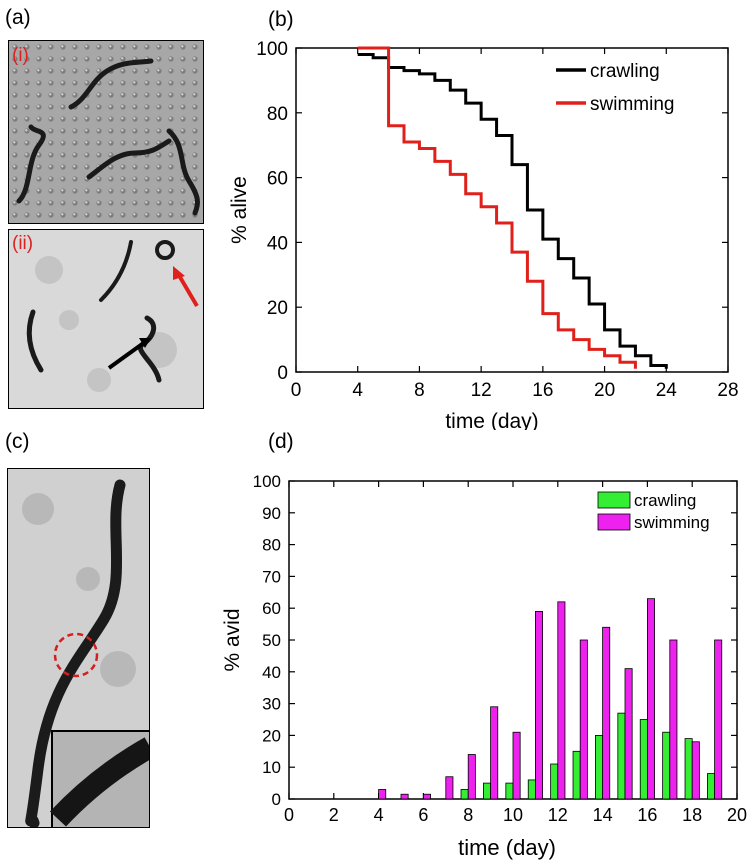  I want to click on x-tick-label: 2, so click(334, 815).